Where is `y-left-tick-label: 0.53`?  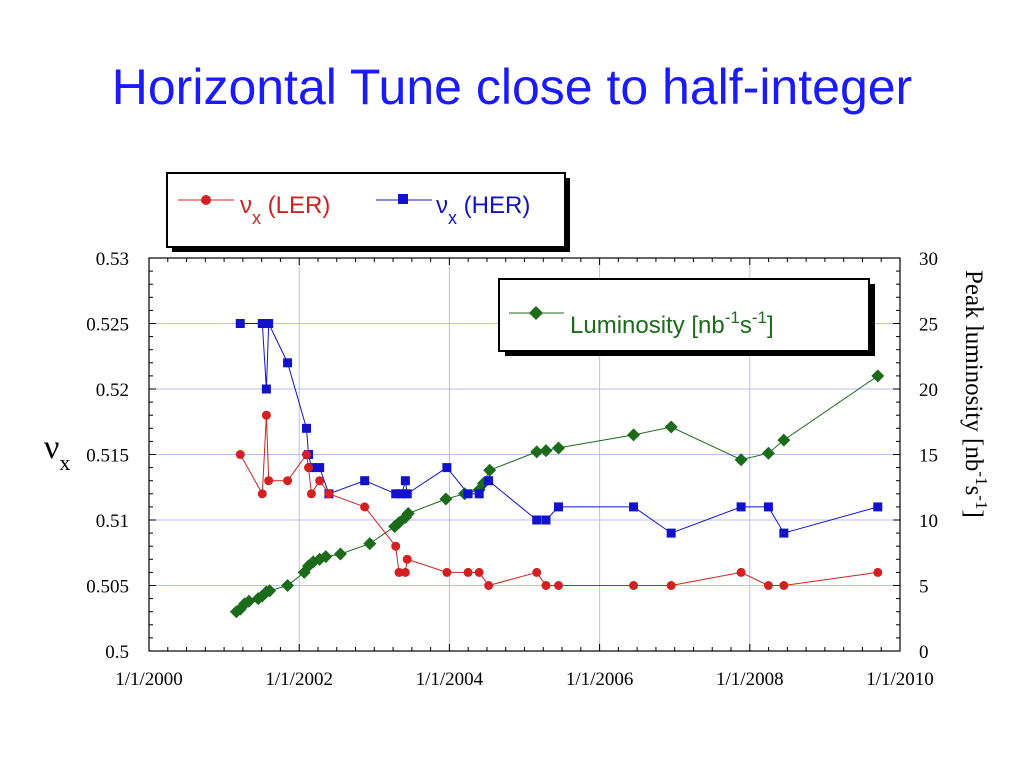
y-left-tick-label: 0.53 is located at coordinates (112, 259).